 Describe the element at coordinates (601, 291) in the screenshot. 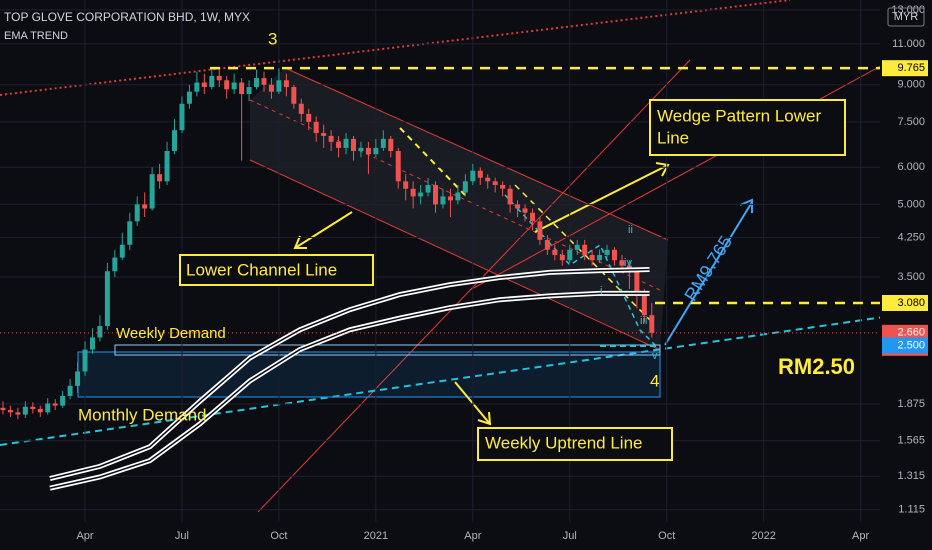

I see `wave-label: i` at that location.